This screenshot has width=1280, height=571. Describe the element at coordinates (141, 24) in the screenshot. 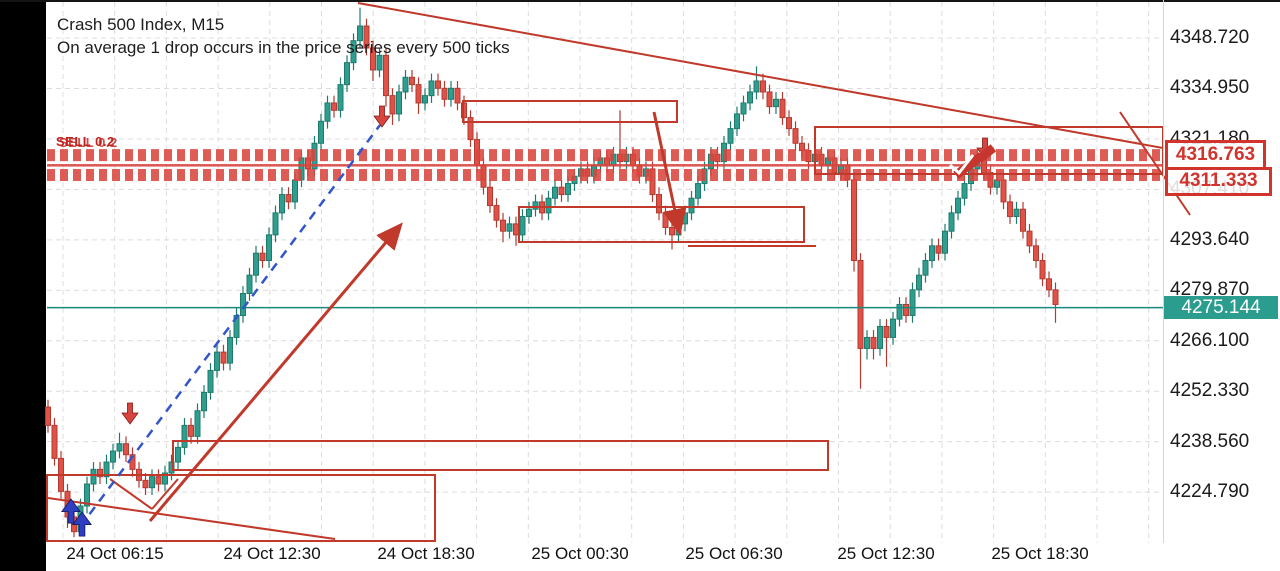

I see `symbol-title: Crash 500 Index, M15` at that location.